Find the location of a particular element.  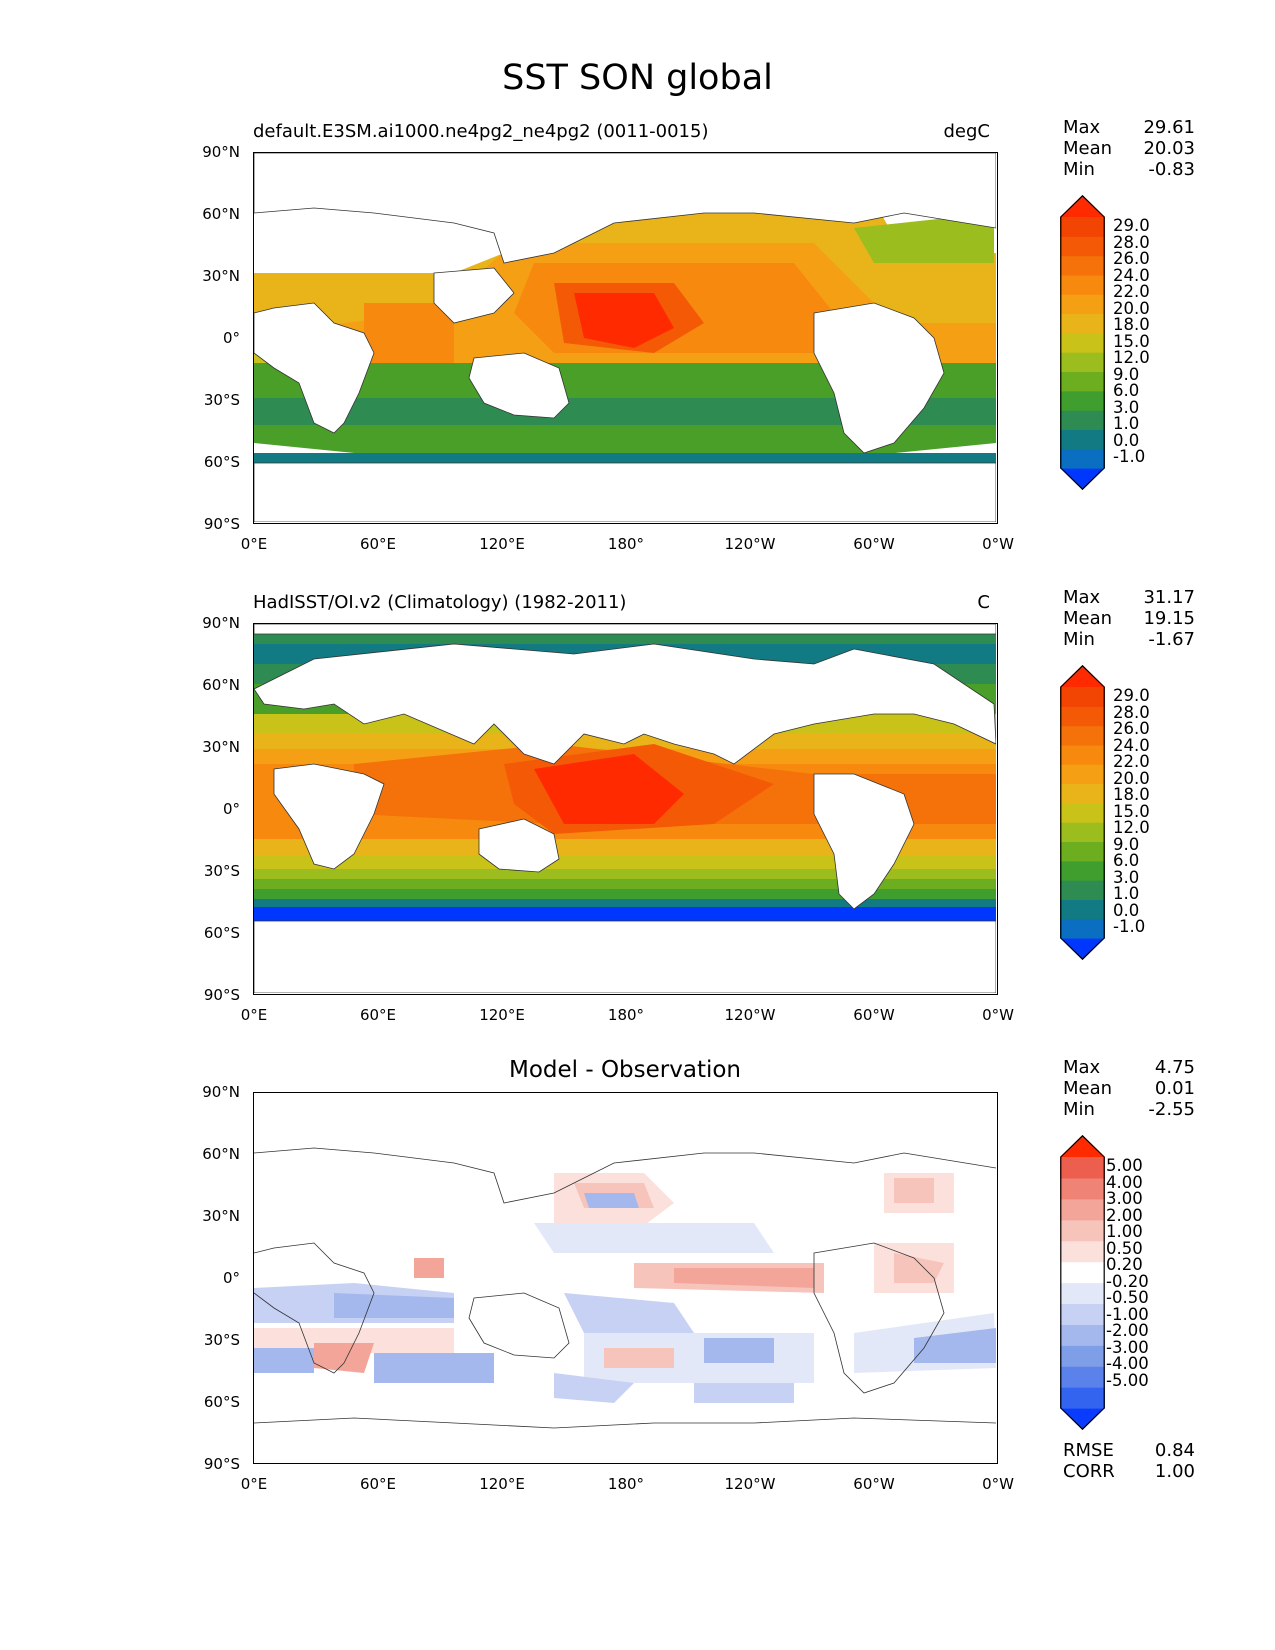

colorbar-tick-label: 0.20 is located at coordinates (1124, 1264).